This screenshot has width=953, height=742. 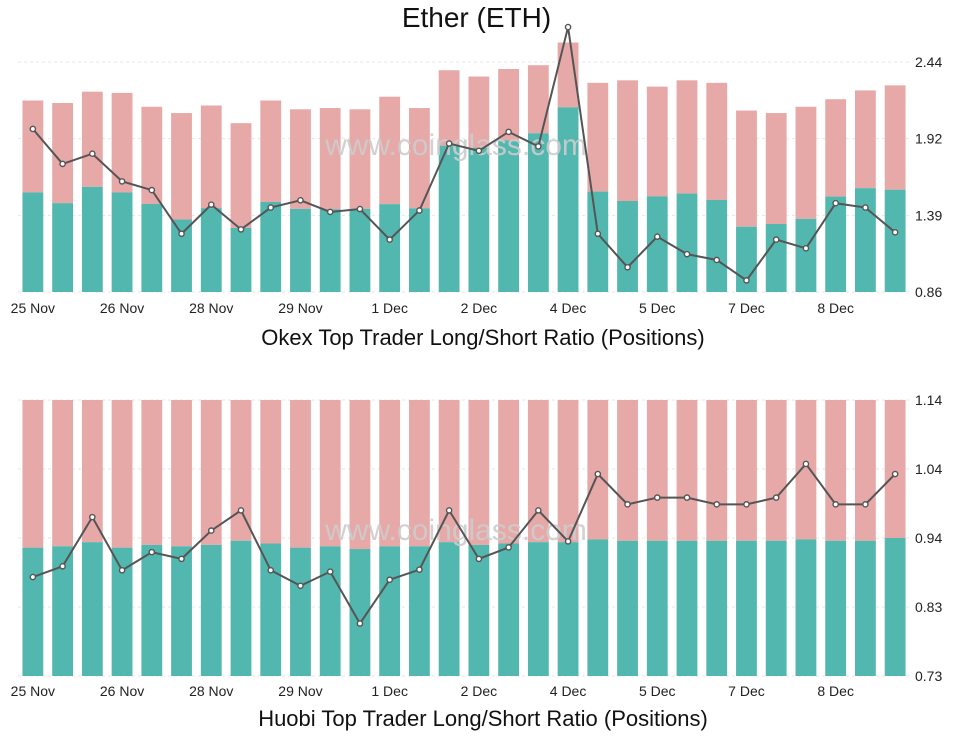 I want to click on okex-x-tick-label: 1 Dec, so click(x=389, y=308).